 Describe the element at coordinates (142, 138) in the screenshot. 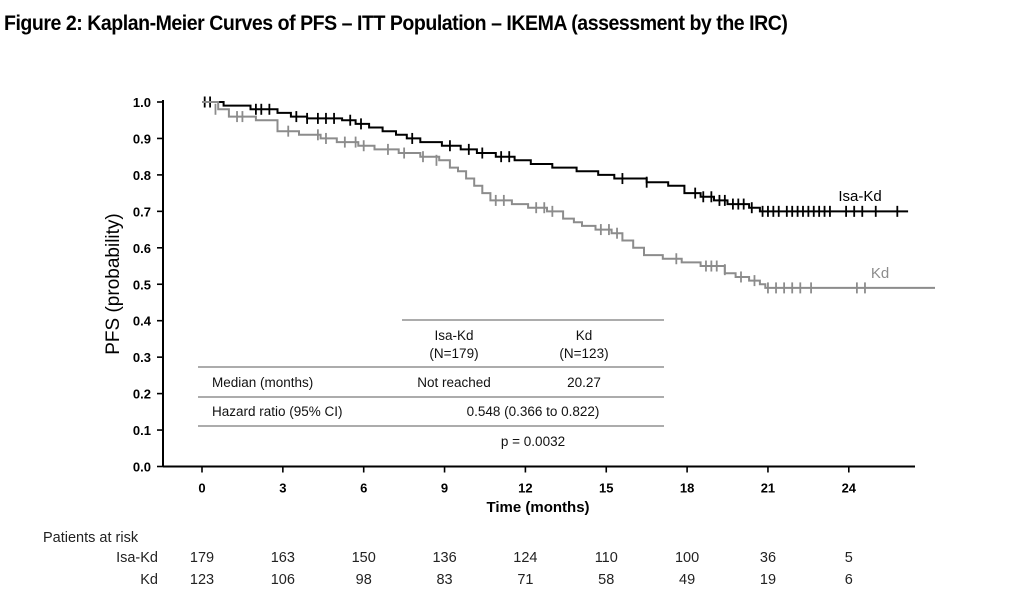

I see `y-tick-label: 0.9` at that location.